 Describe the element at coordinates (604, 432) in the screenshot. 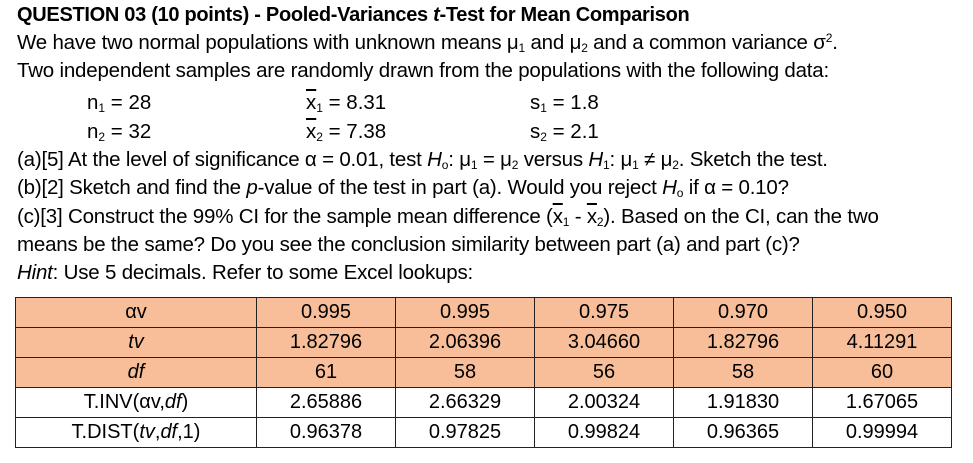

I see `table-cell: 0.99824` at that location.